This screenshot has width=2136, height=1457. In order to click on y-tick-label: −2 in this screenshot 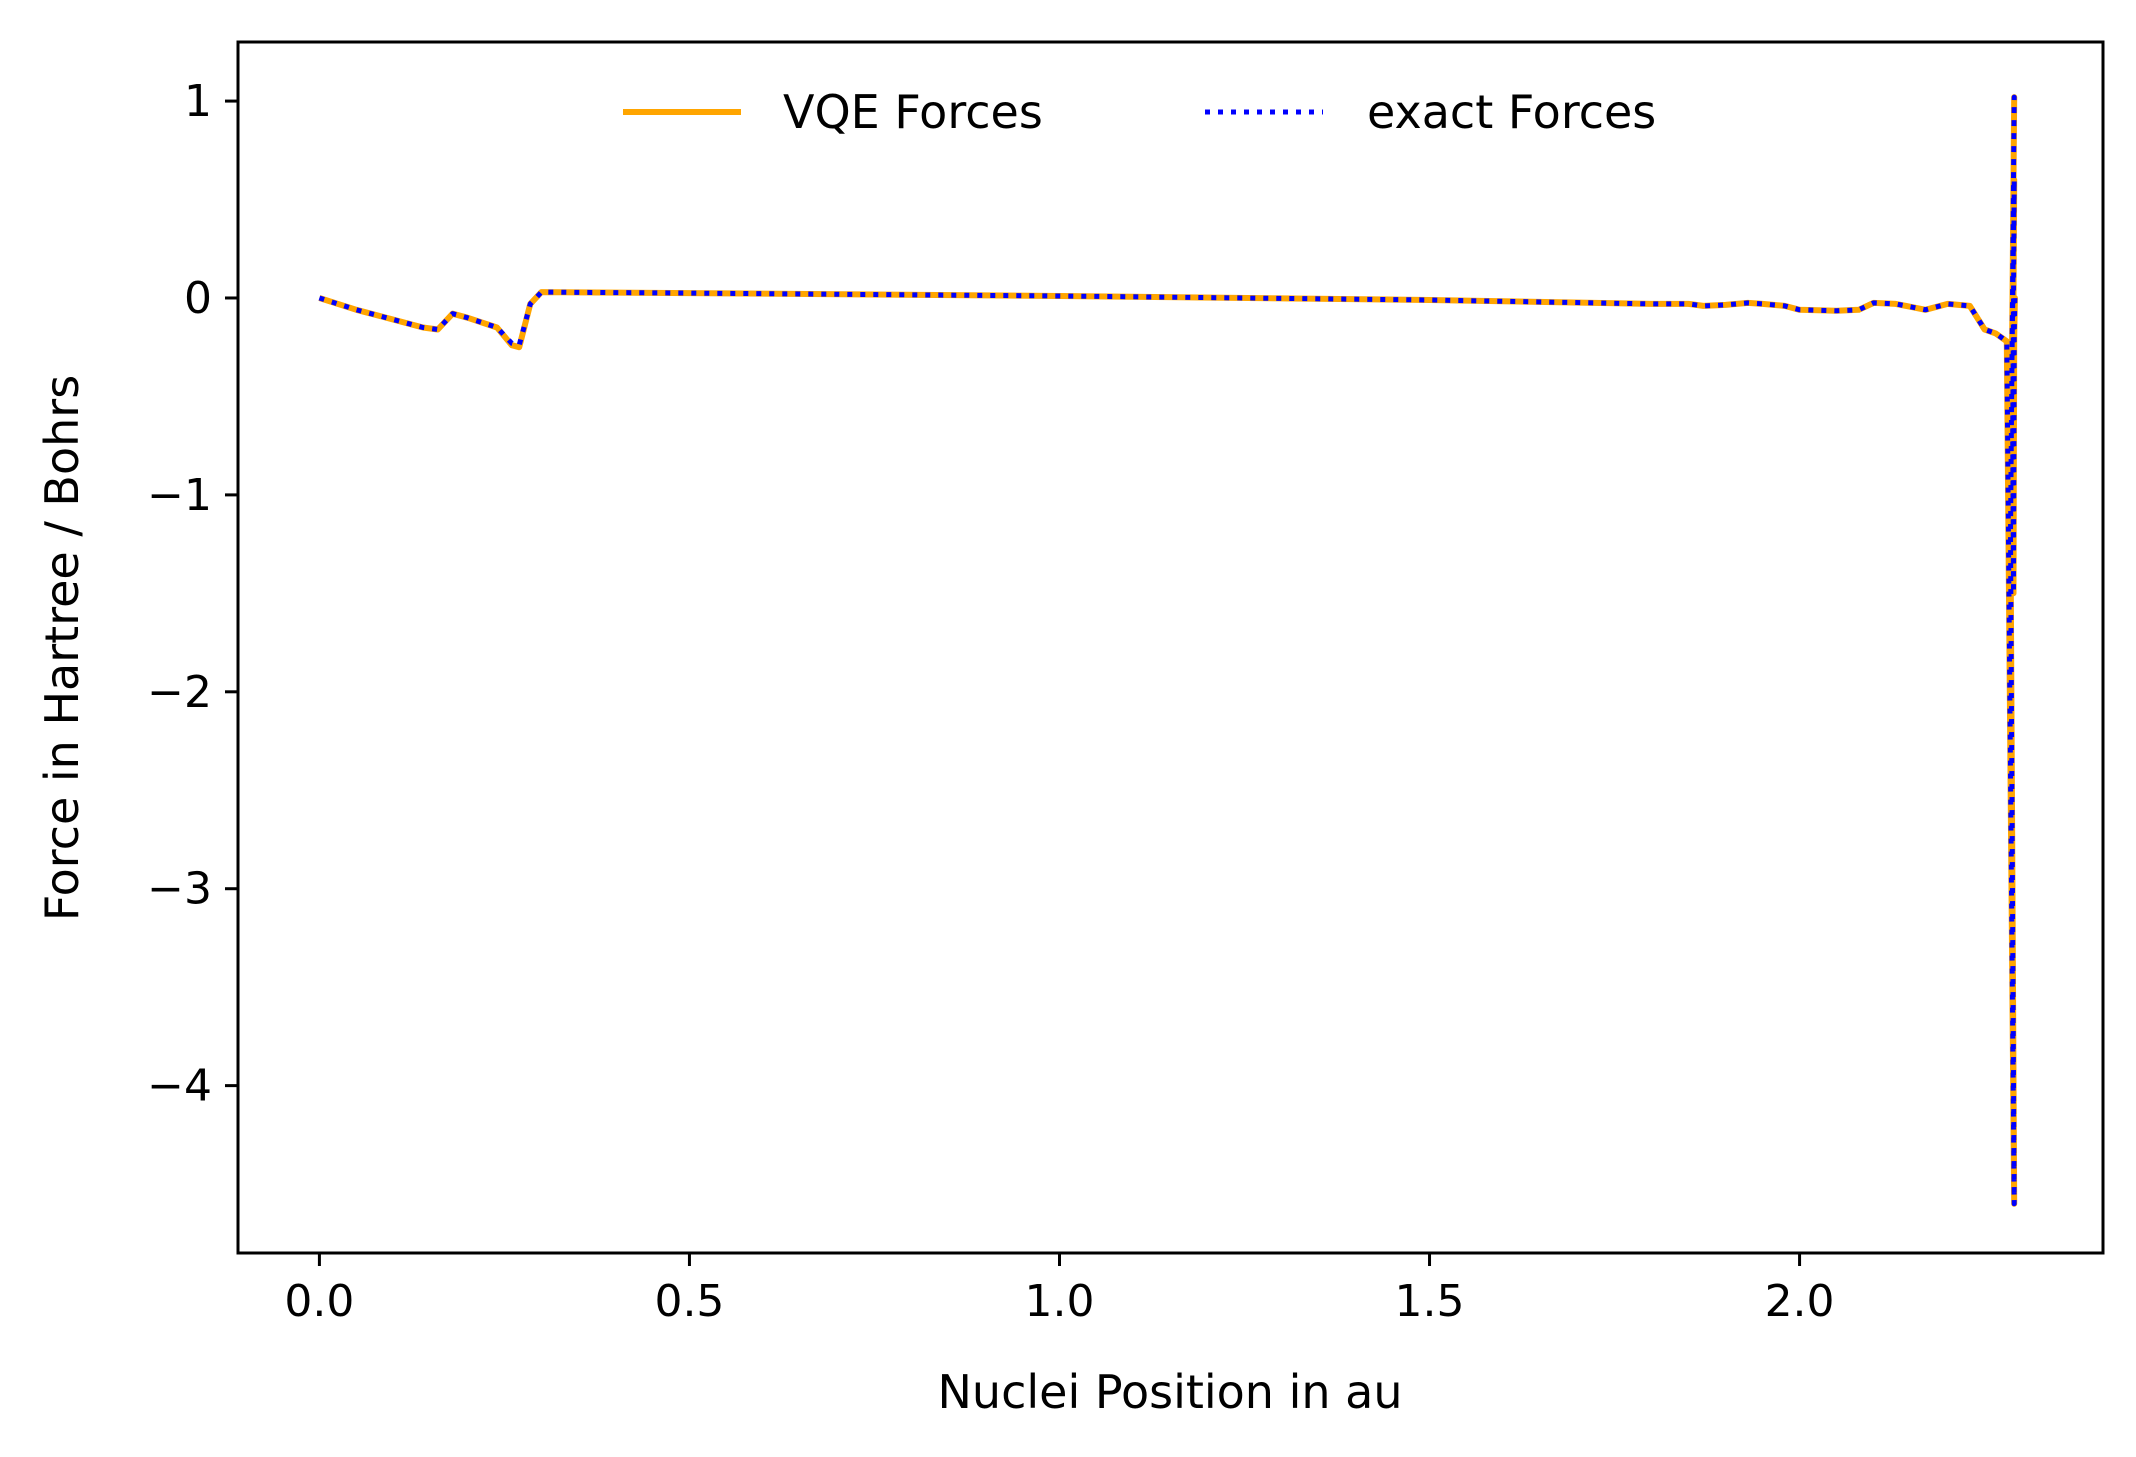, I will do `click(179, 692)`.